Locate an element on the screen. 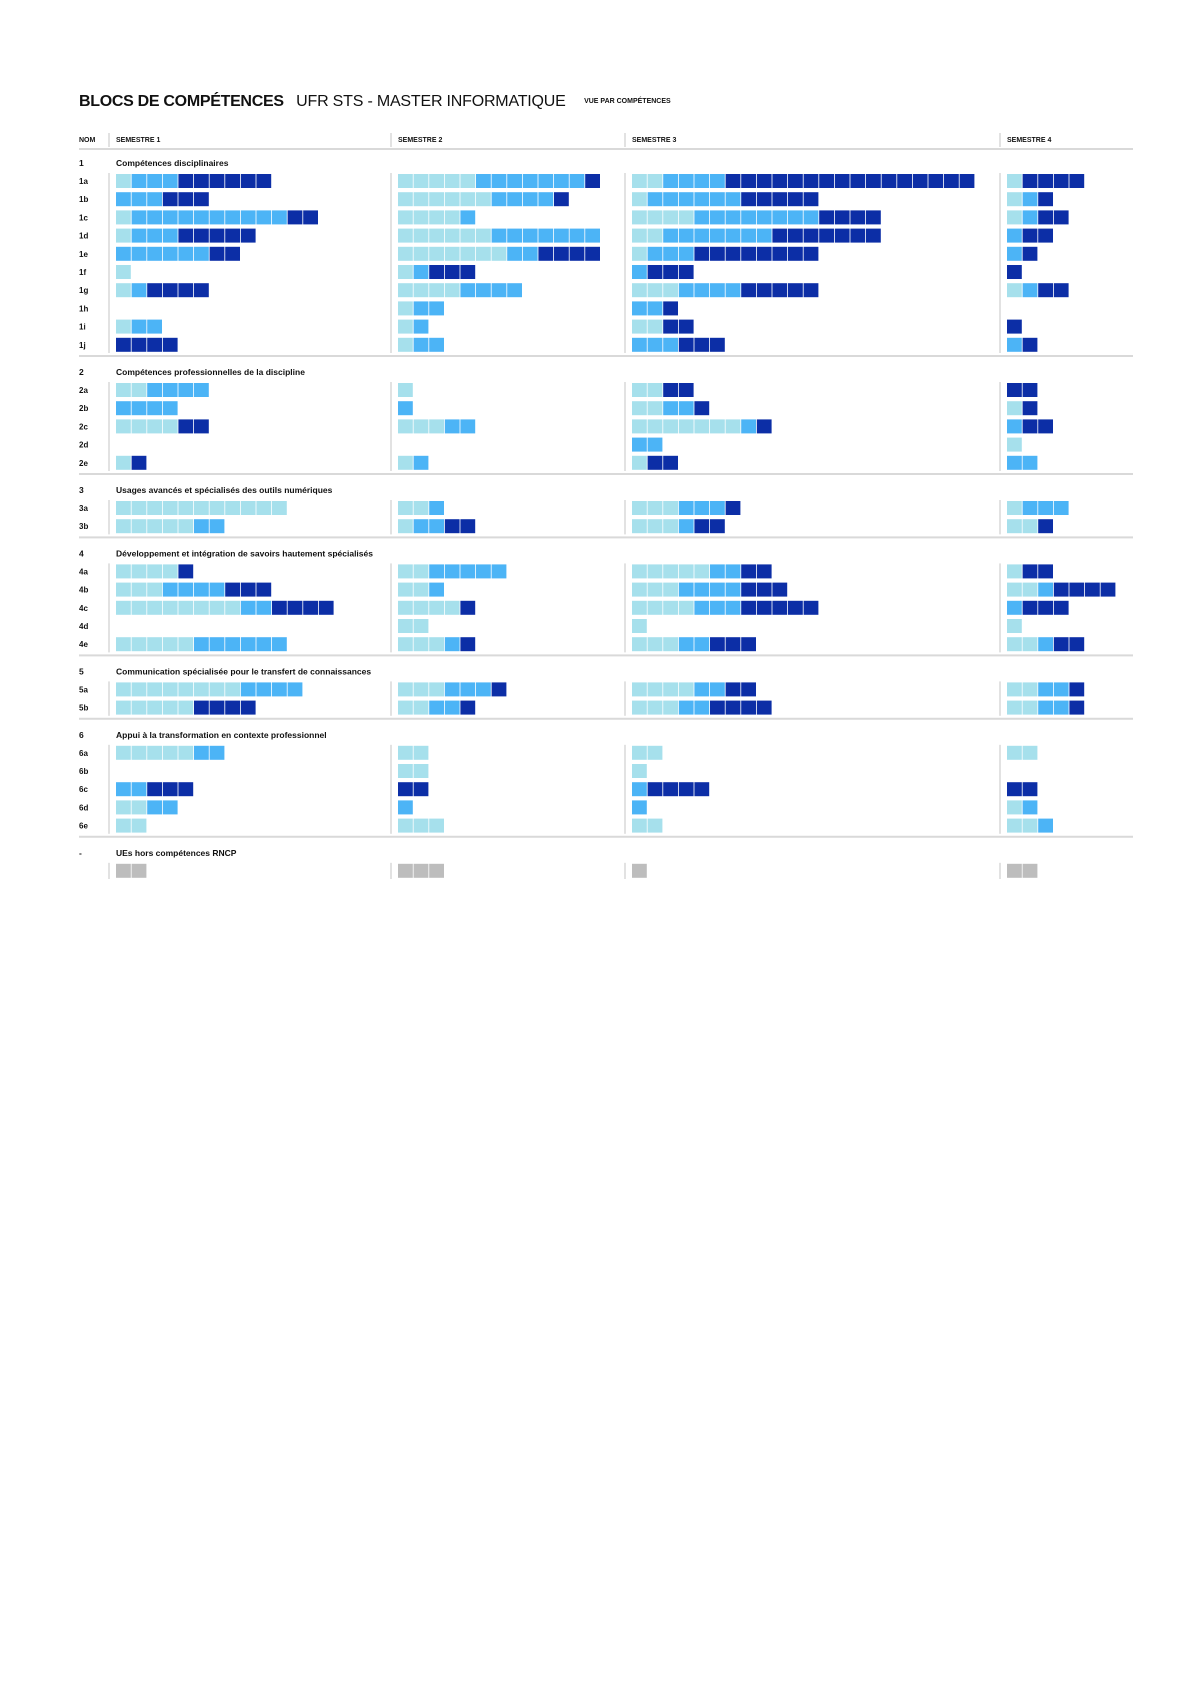 The width and height of the screenshot is (1200, 1698). row-code: 6e is located at coordinates (83, 826).